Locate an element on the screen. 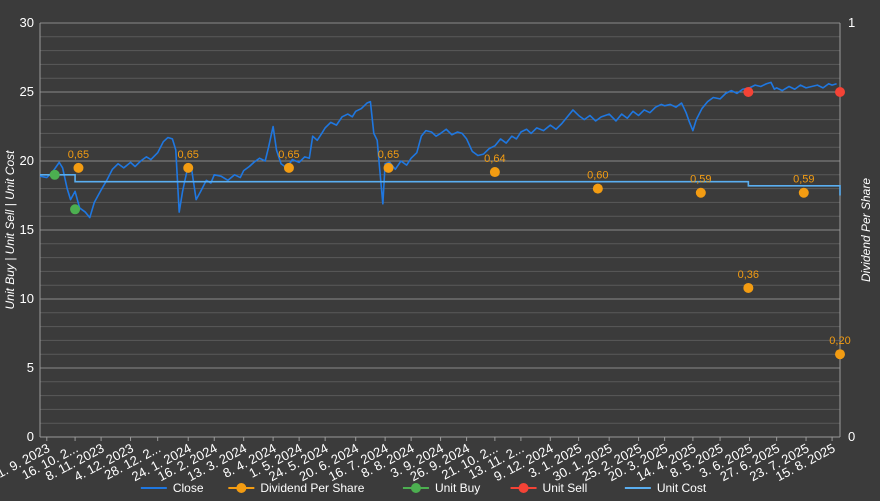  legend-label: Unit Sell is located at coordinates (565, 488).